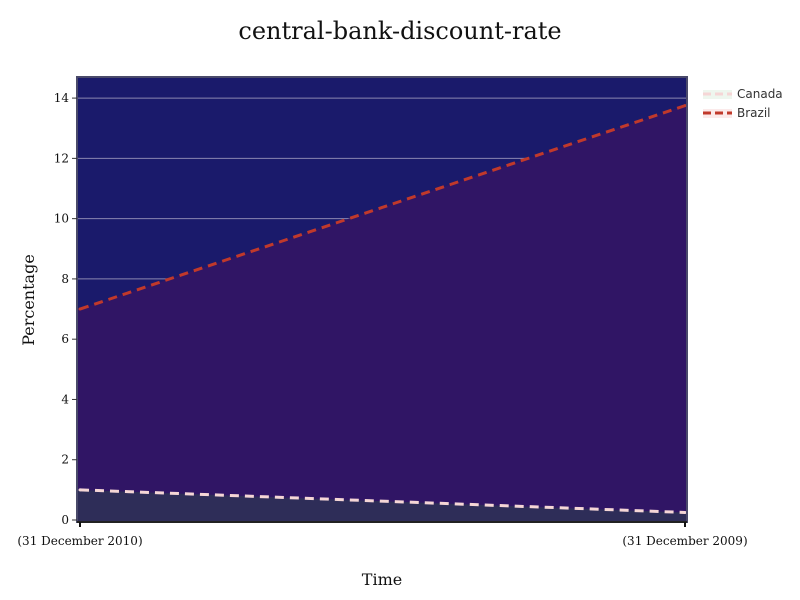  Describe the element at coordinates (62, 98) in the screenshot. I see `y-tick-label: 14` at that location.